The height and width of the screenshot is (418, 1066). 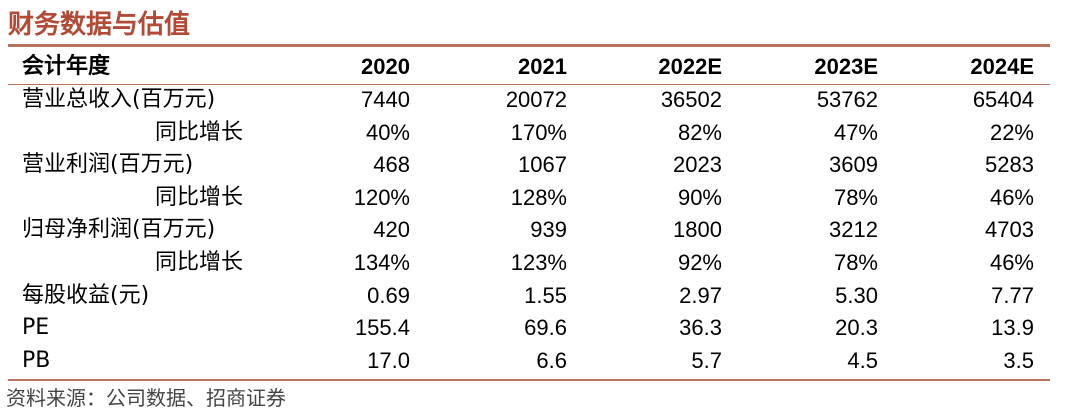 I want to click on table-value: 36.3, so click(x=700, y=328).